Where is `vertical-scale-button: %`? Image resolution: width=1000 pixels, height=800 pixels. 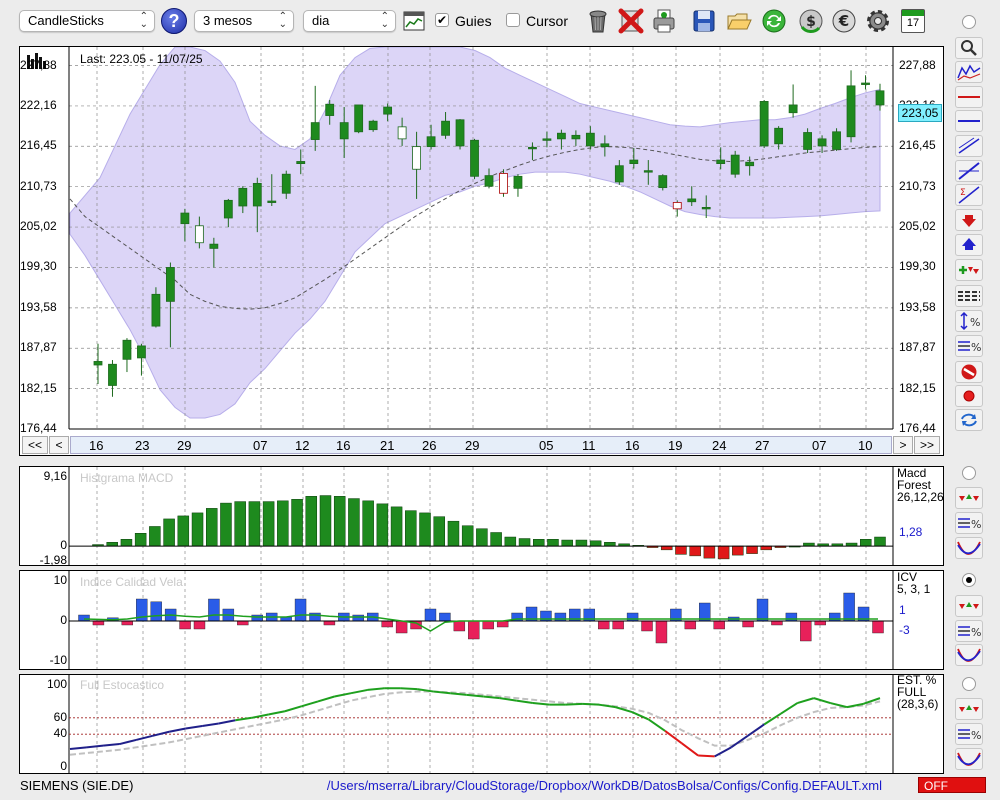 vertical-scale-button: % is located at coordinates (969, 321).